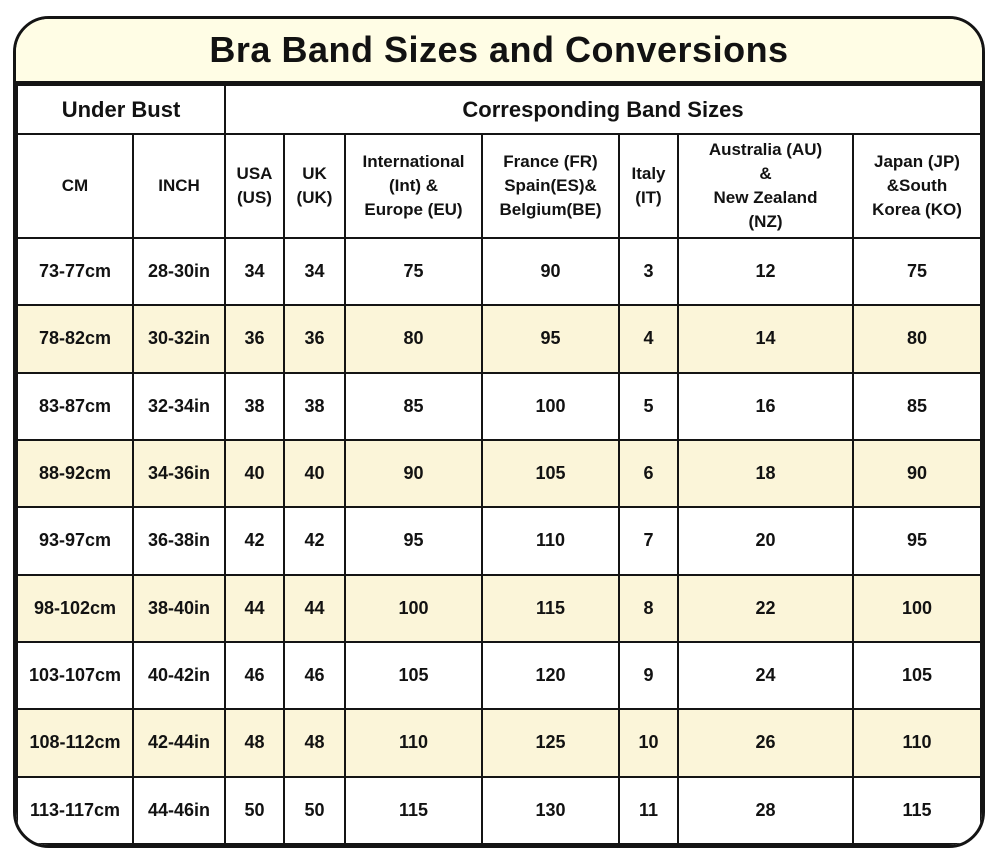 This screenshot has width=1000, height=860. What do you see at coordinates (648, 406) in the screenshot?
I see `table-cell: 5` at bounding box center [648, 406].